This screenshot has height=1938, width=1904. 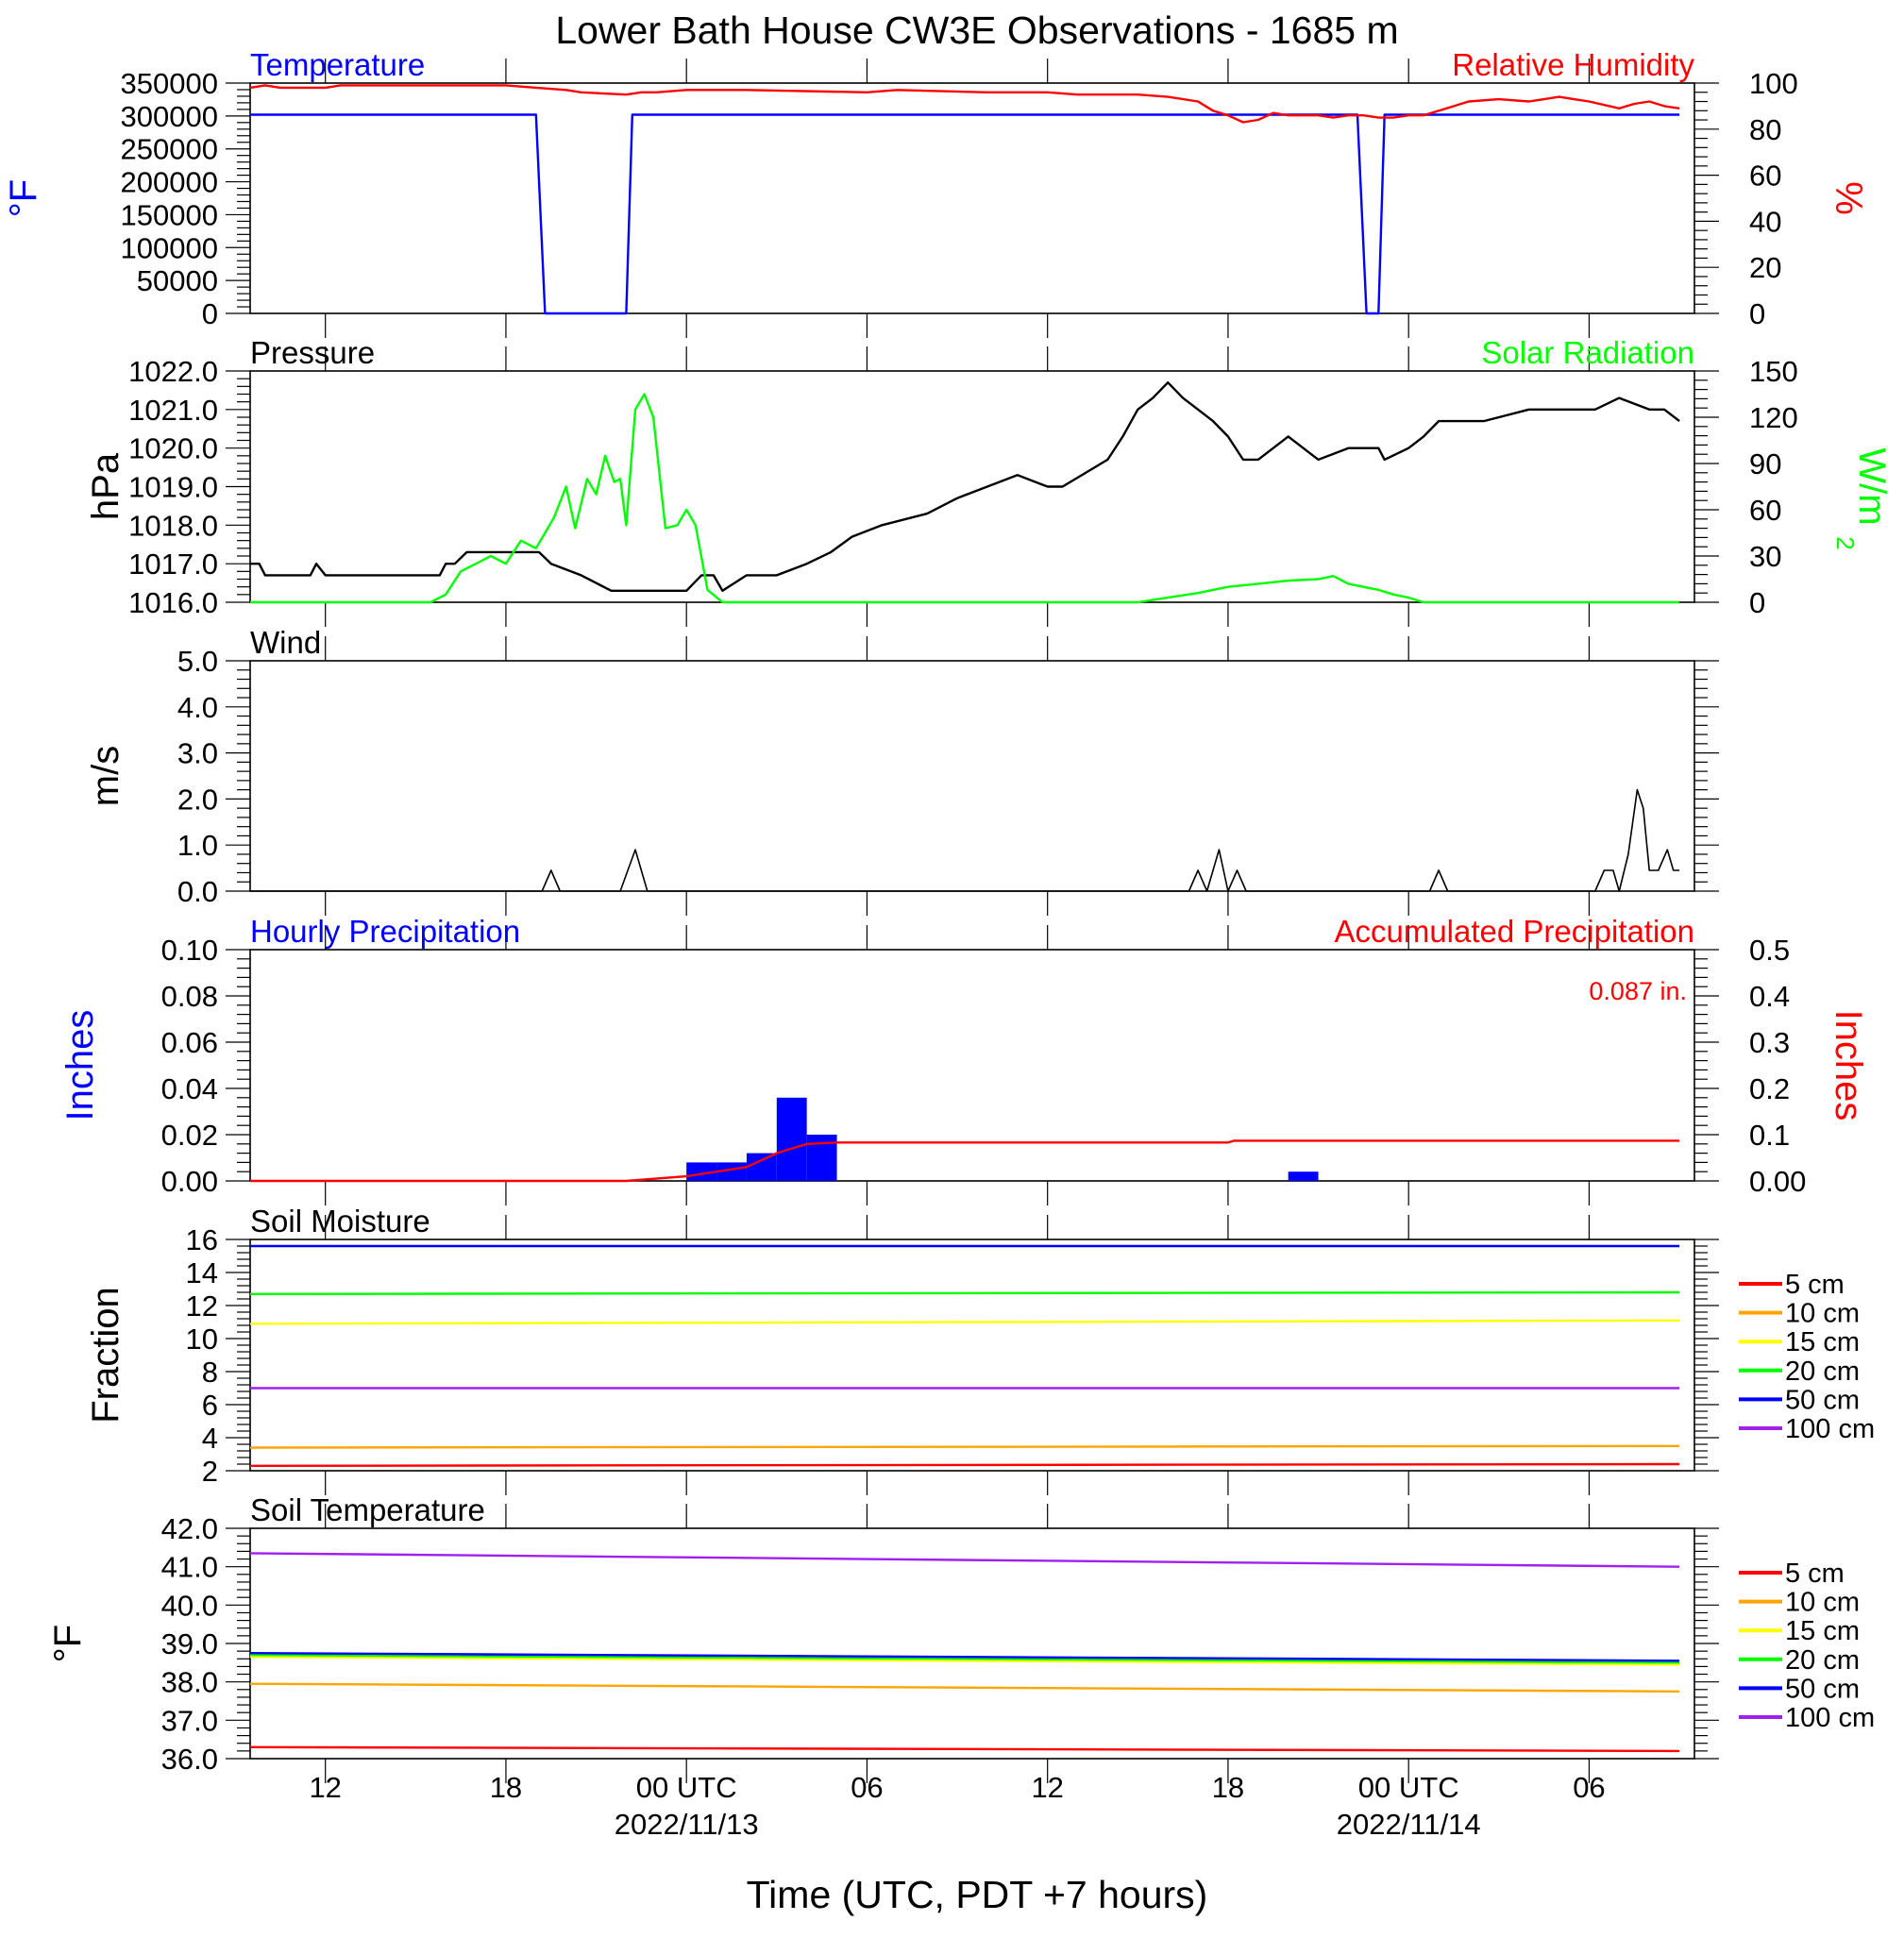 I want to click on x-tick-date: 2022/11/13, so click(x=687, y=1825).